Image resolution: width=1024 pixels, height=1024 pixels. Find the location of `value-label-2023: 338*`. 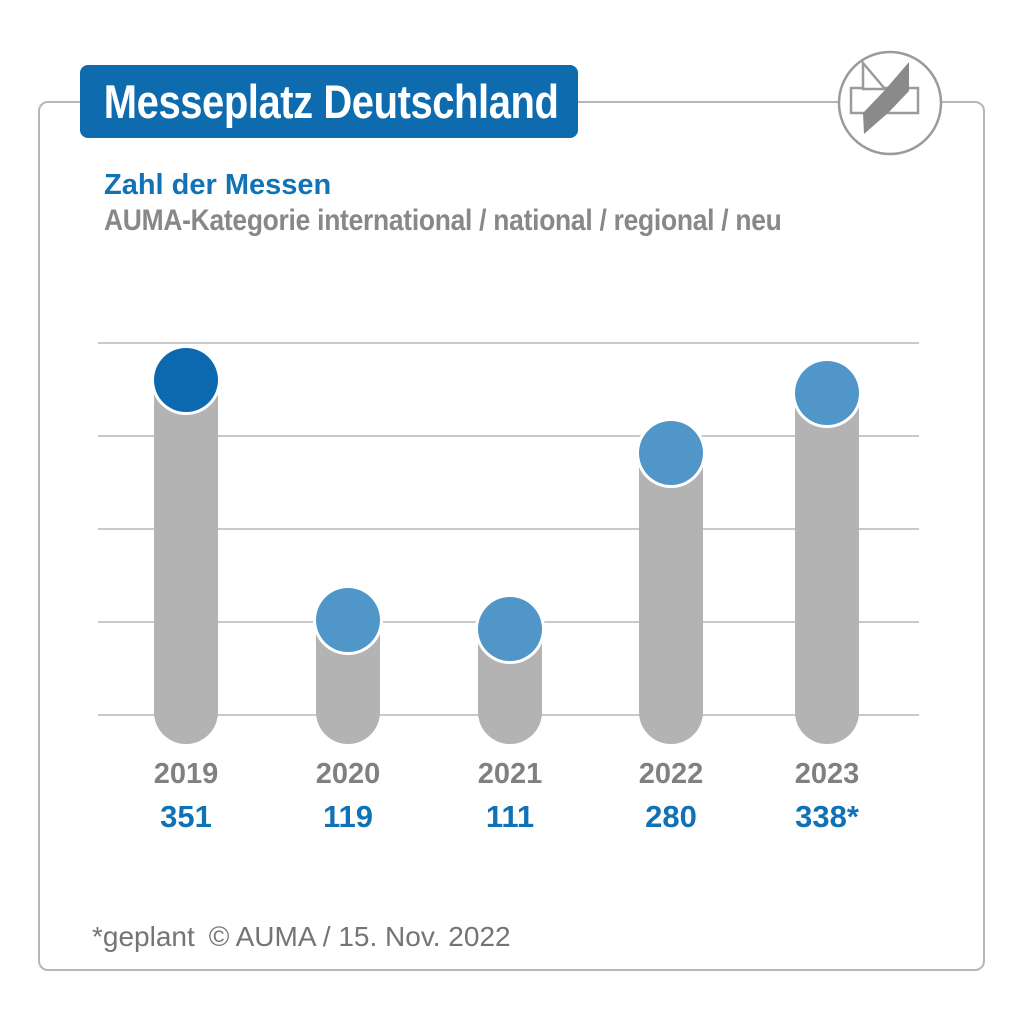

value-label-2023: 338* is located at coordinates (827, 816).